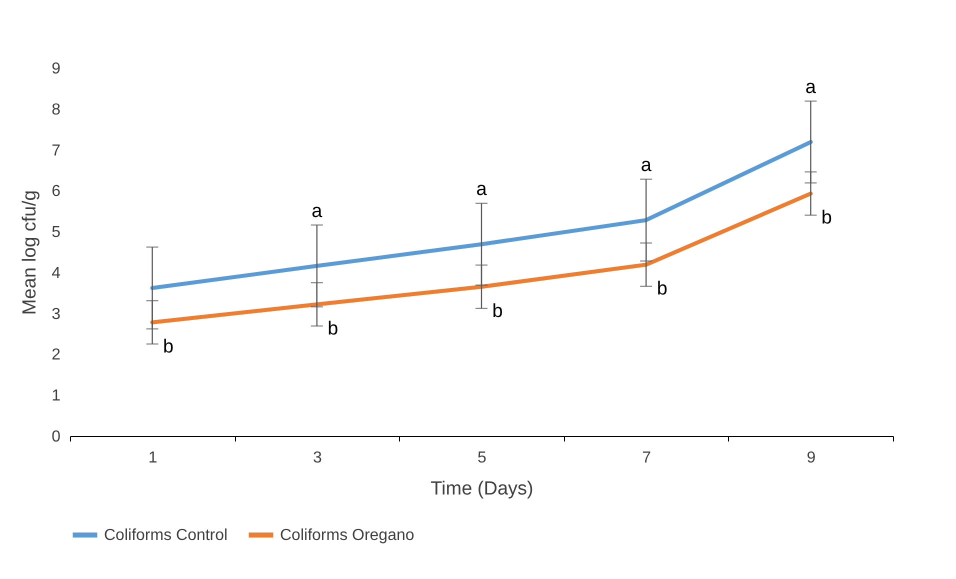  What do you see at coordinates (153, 458) in the screenshot?
I see `x-tick-label: 1` at bounding box center [153, 458].